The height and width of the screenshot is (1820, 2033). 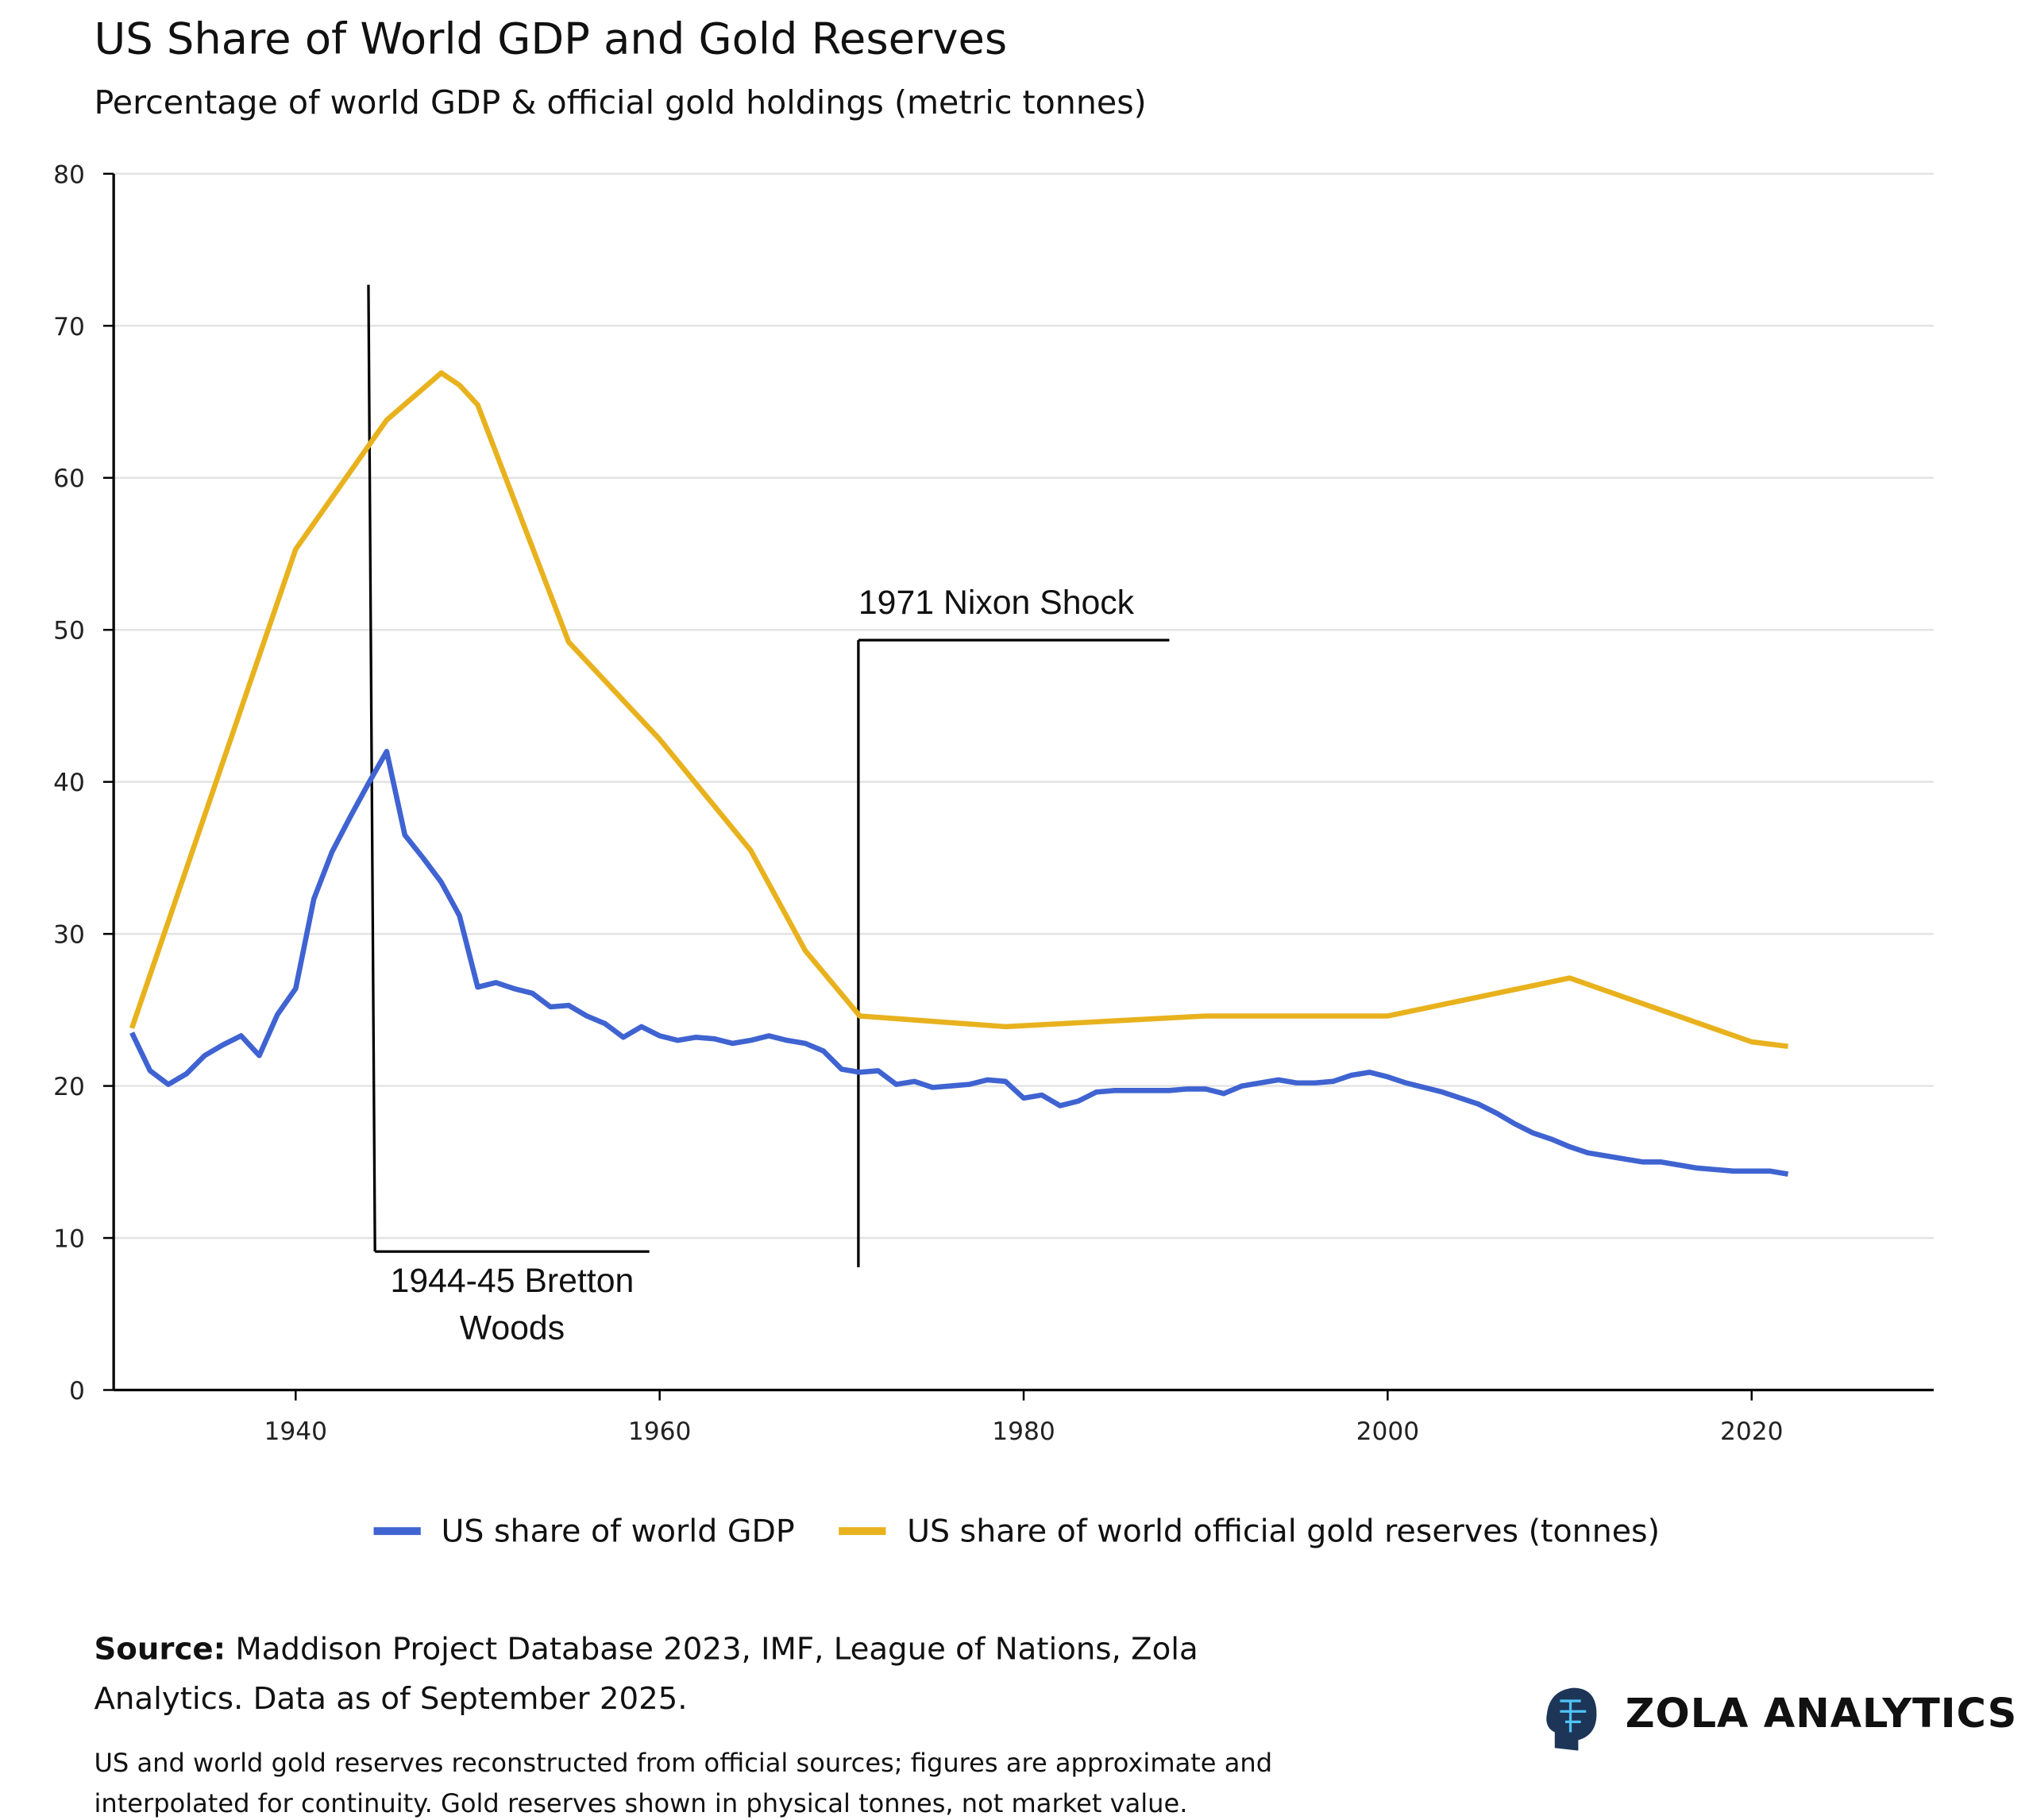 I want to click on y-tick-label: 20, so click(x=69, y=1087).